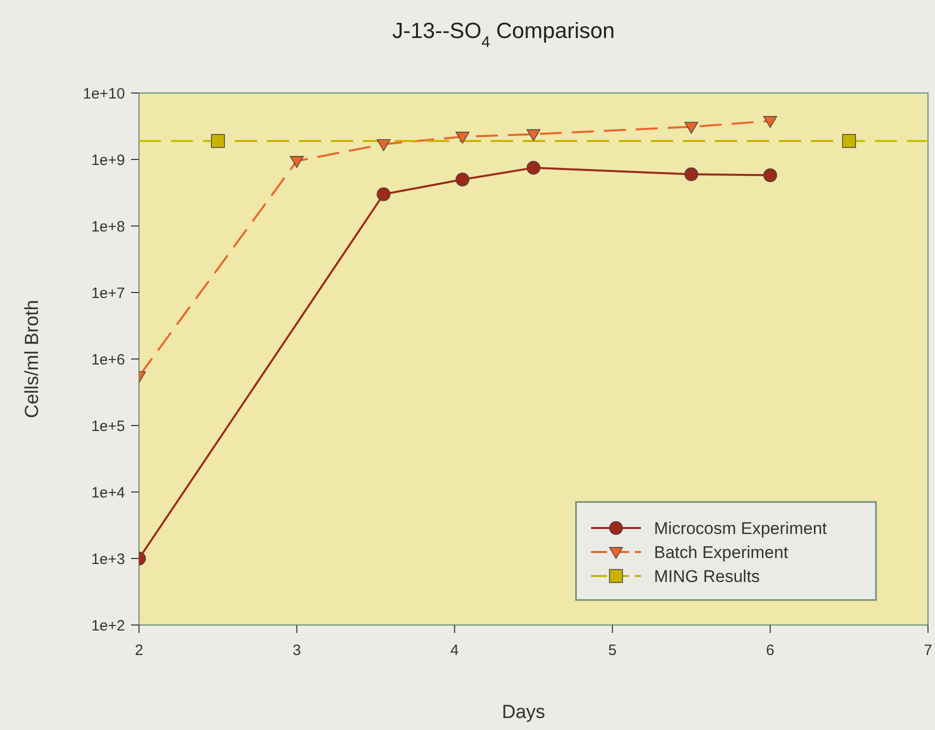 The image size is (935, 730). I want to click on x-tick-label: 6, so click(770, 650).